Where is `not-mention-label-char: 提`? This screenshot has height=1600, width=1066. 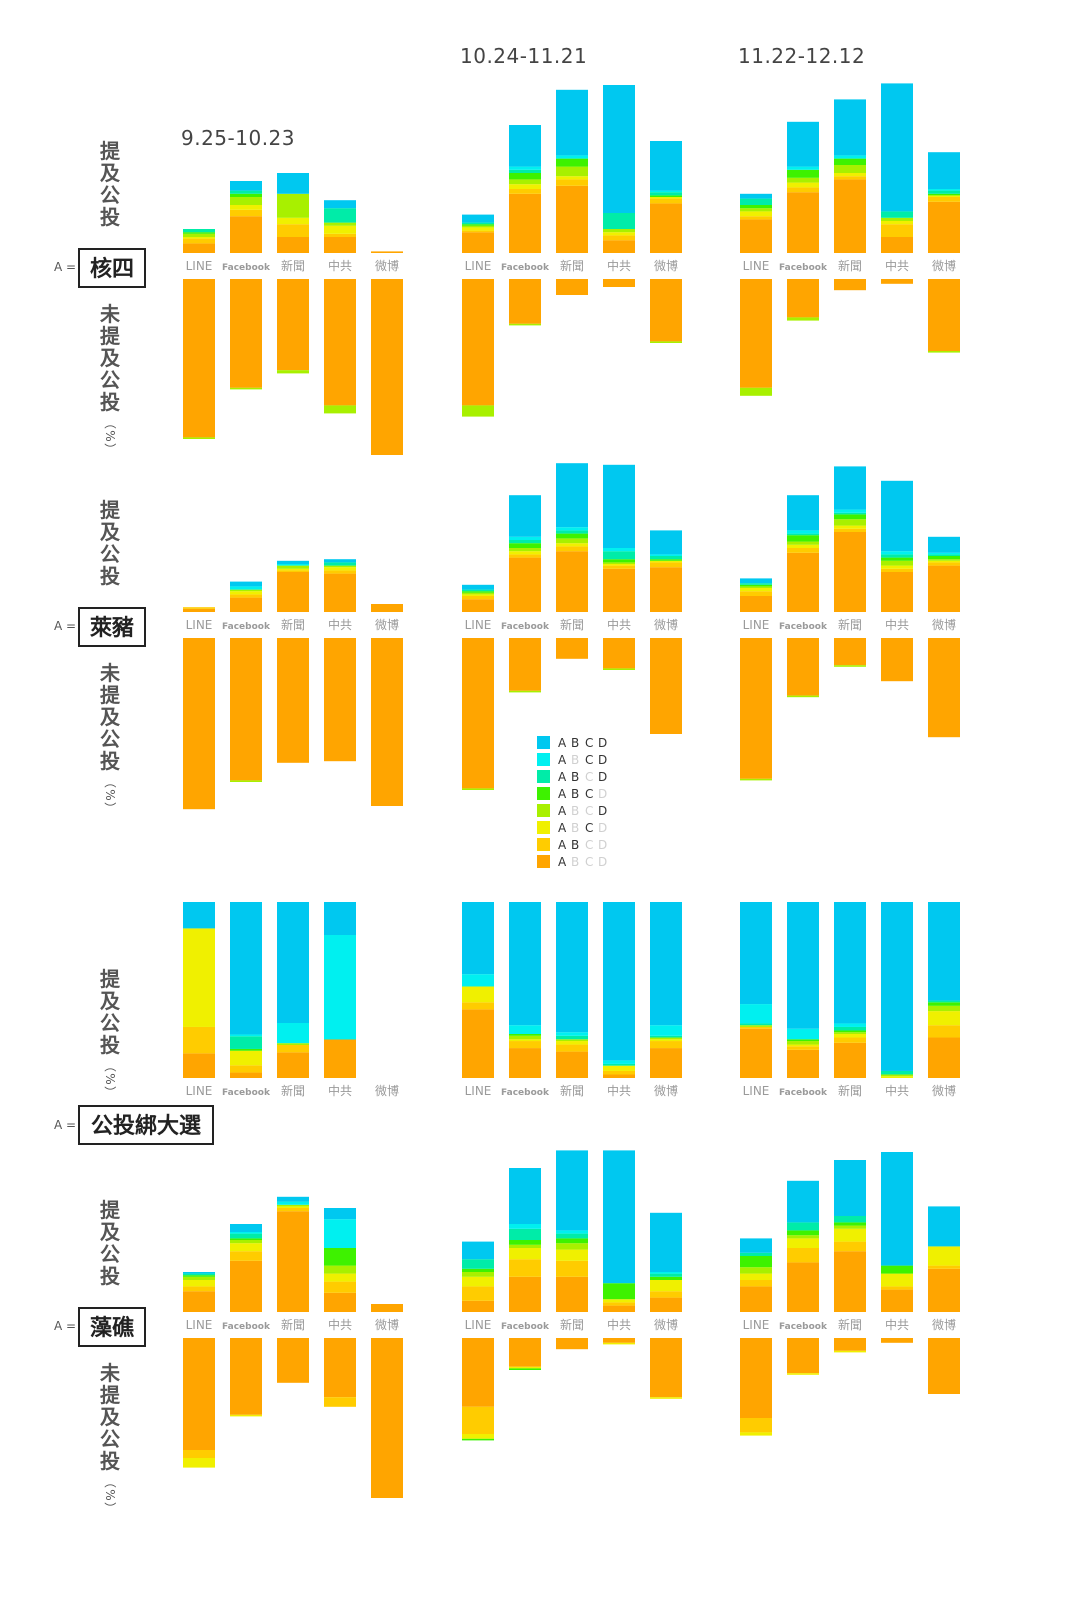 not-mention-label-char: 提 is located at coordinates (110, 695).